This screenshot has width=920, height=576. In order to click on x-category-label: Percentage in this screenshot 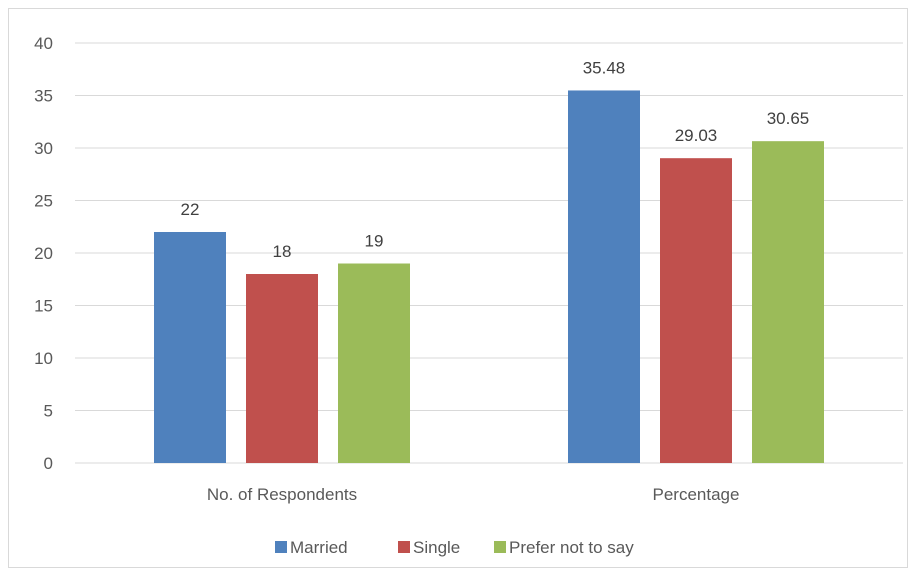, I will do `click(696, 494)`.